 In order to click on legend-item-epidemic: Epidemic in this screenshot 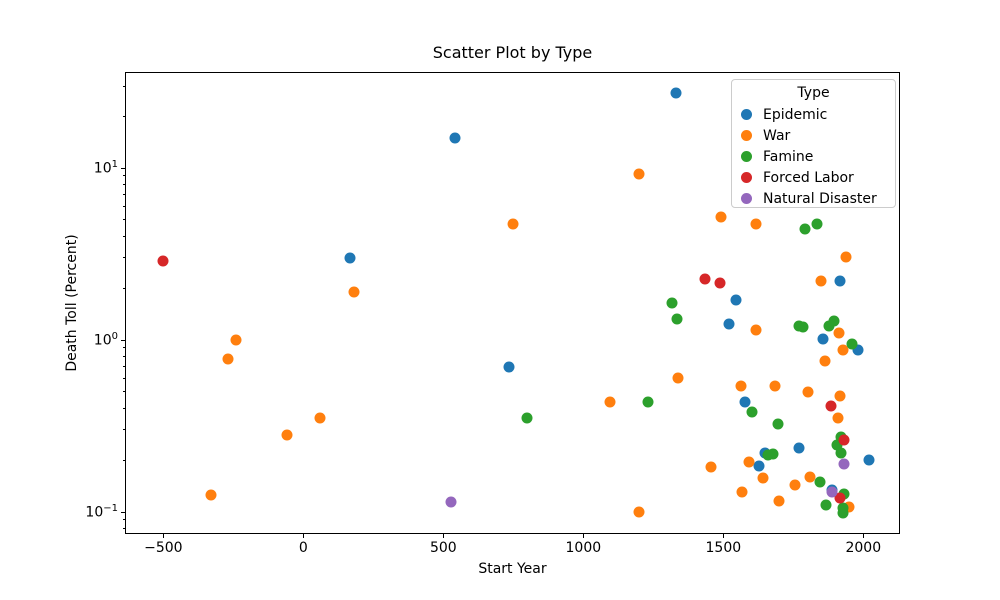, I will do `click(813, 114)`.